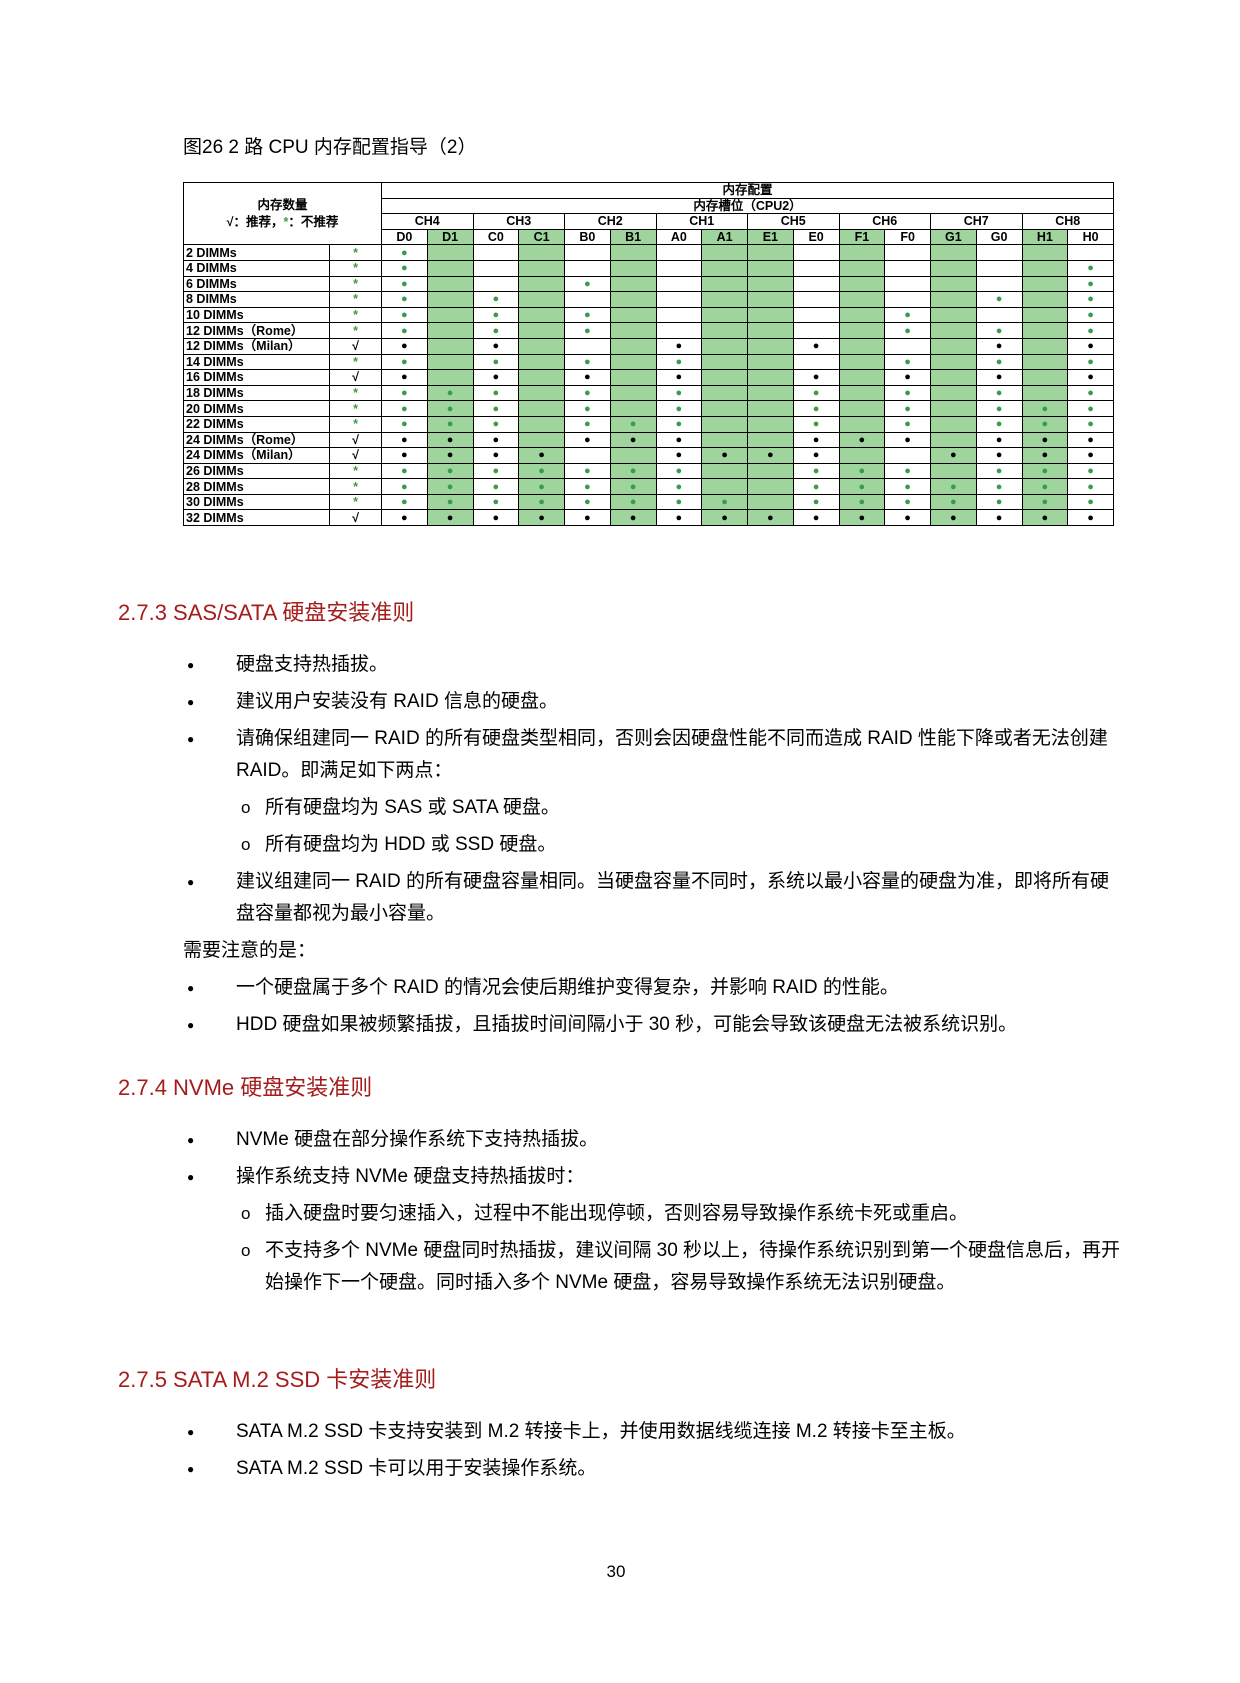 This screenshot has height=1683, width=1240. I want to click on sub-item: 所有硬盘均为 HDD 或 SSD 硬盘。, so click(683, 845).